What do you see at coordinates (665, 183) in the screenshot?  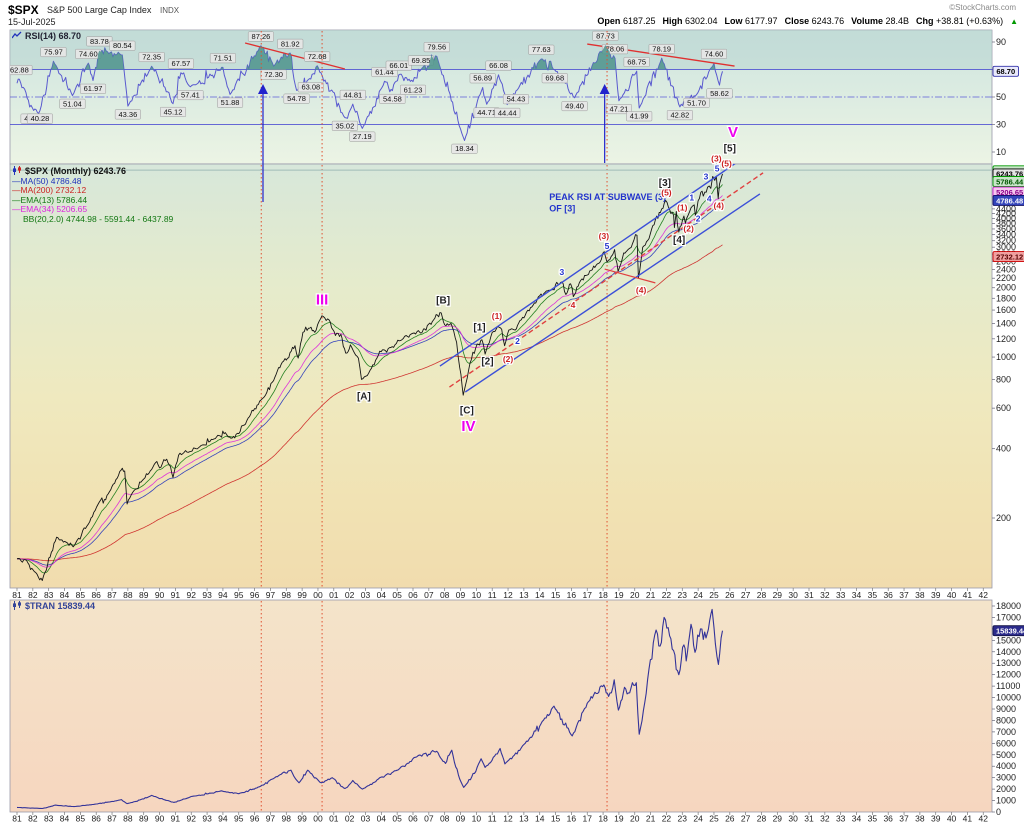 I see `wave-label: [3]` at bounding box center [665, 183].